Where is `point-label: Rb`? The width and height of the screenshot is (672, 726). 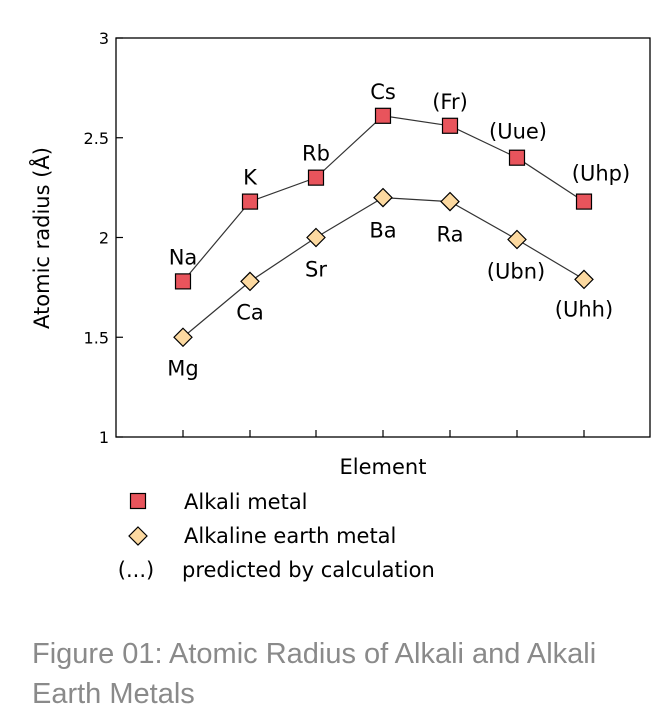
point-label: Rb is located at coordinates (316, 154).